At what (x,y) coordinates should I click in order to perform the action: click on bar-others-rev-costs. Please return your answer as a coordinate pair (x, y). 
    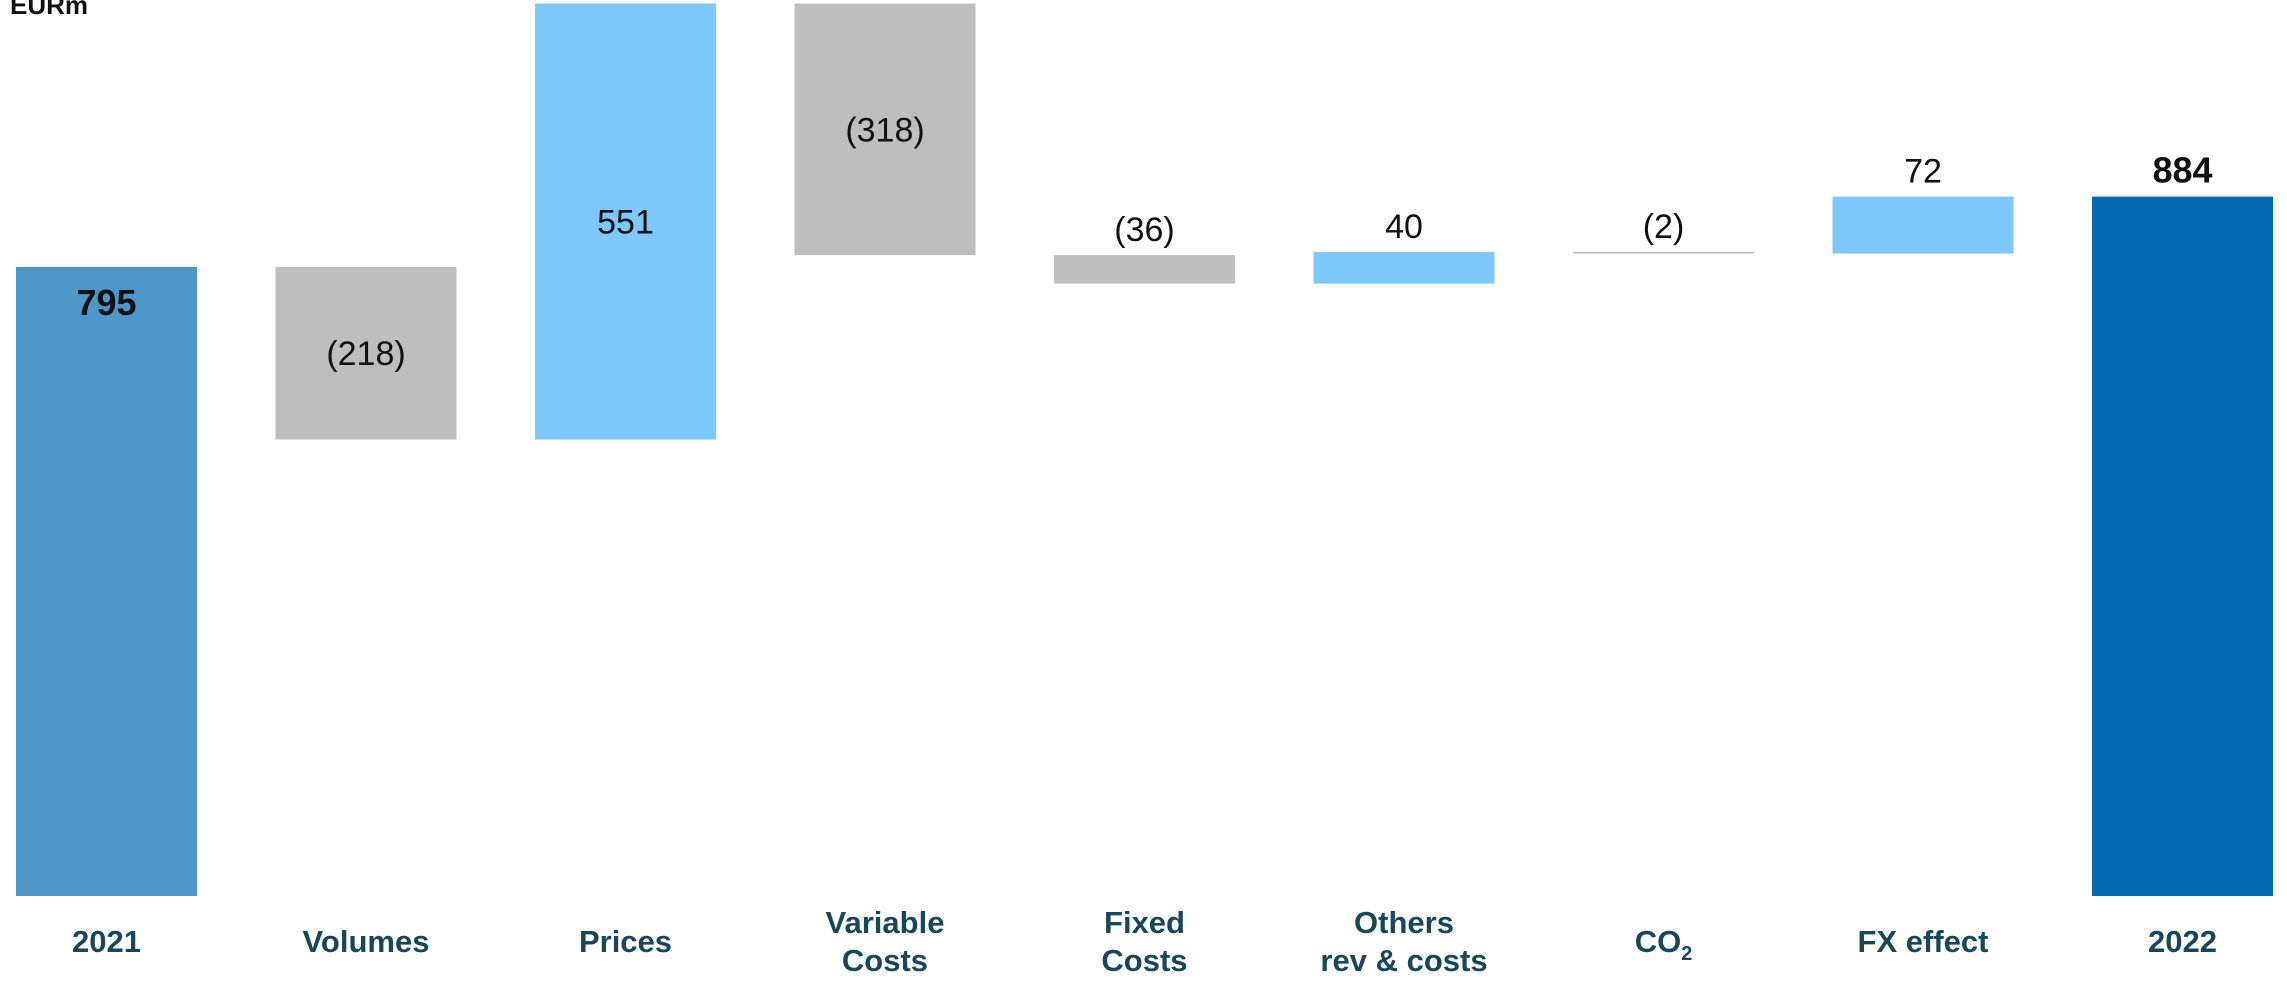
    Looking at the image, I should click on (1404, 267).